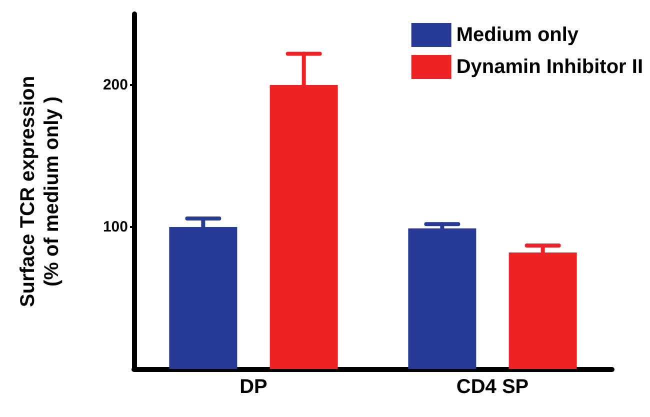 Image resolution: width=650 pixels, height=417 pixels. Describe the element at coordinates (115, 227) in the screenshot. I see `y-tick-label: 100` at that location.